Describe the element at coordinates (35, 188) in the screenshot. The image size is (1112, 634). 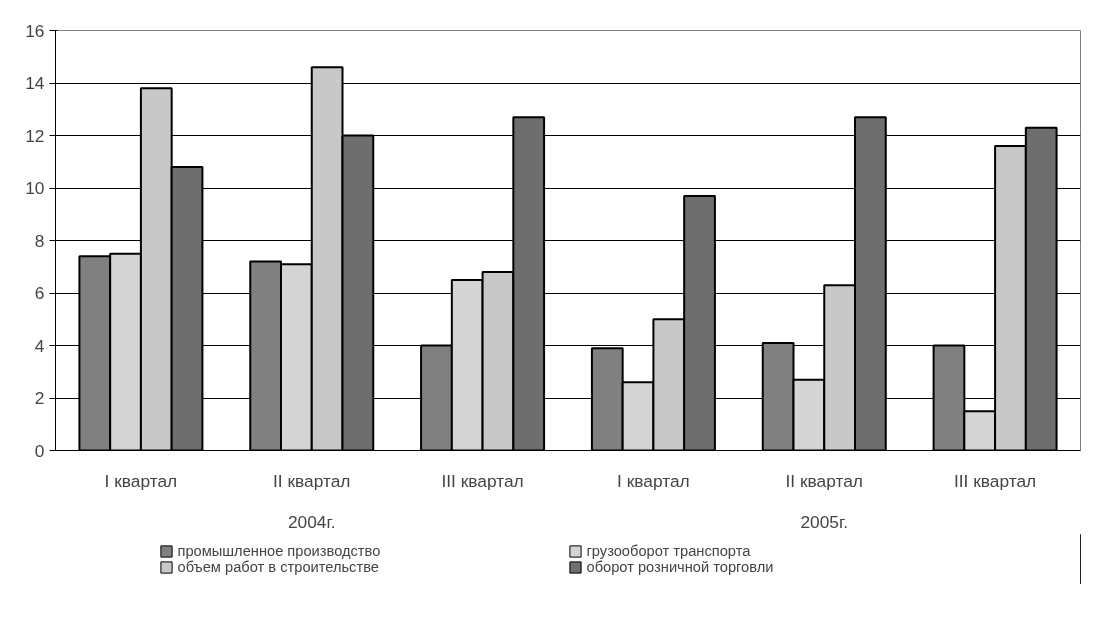
I see `y-tick-label: 10` at that location.